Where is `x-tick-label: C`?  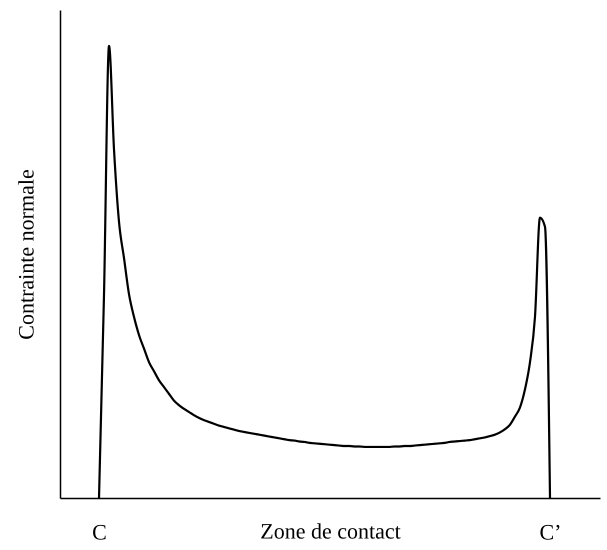 x-tick-label: C is located at coordinates (99, 532).